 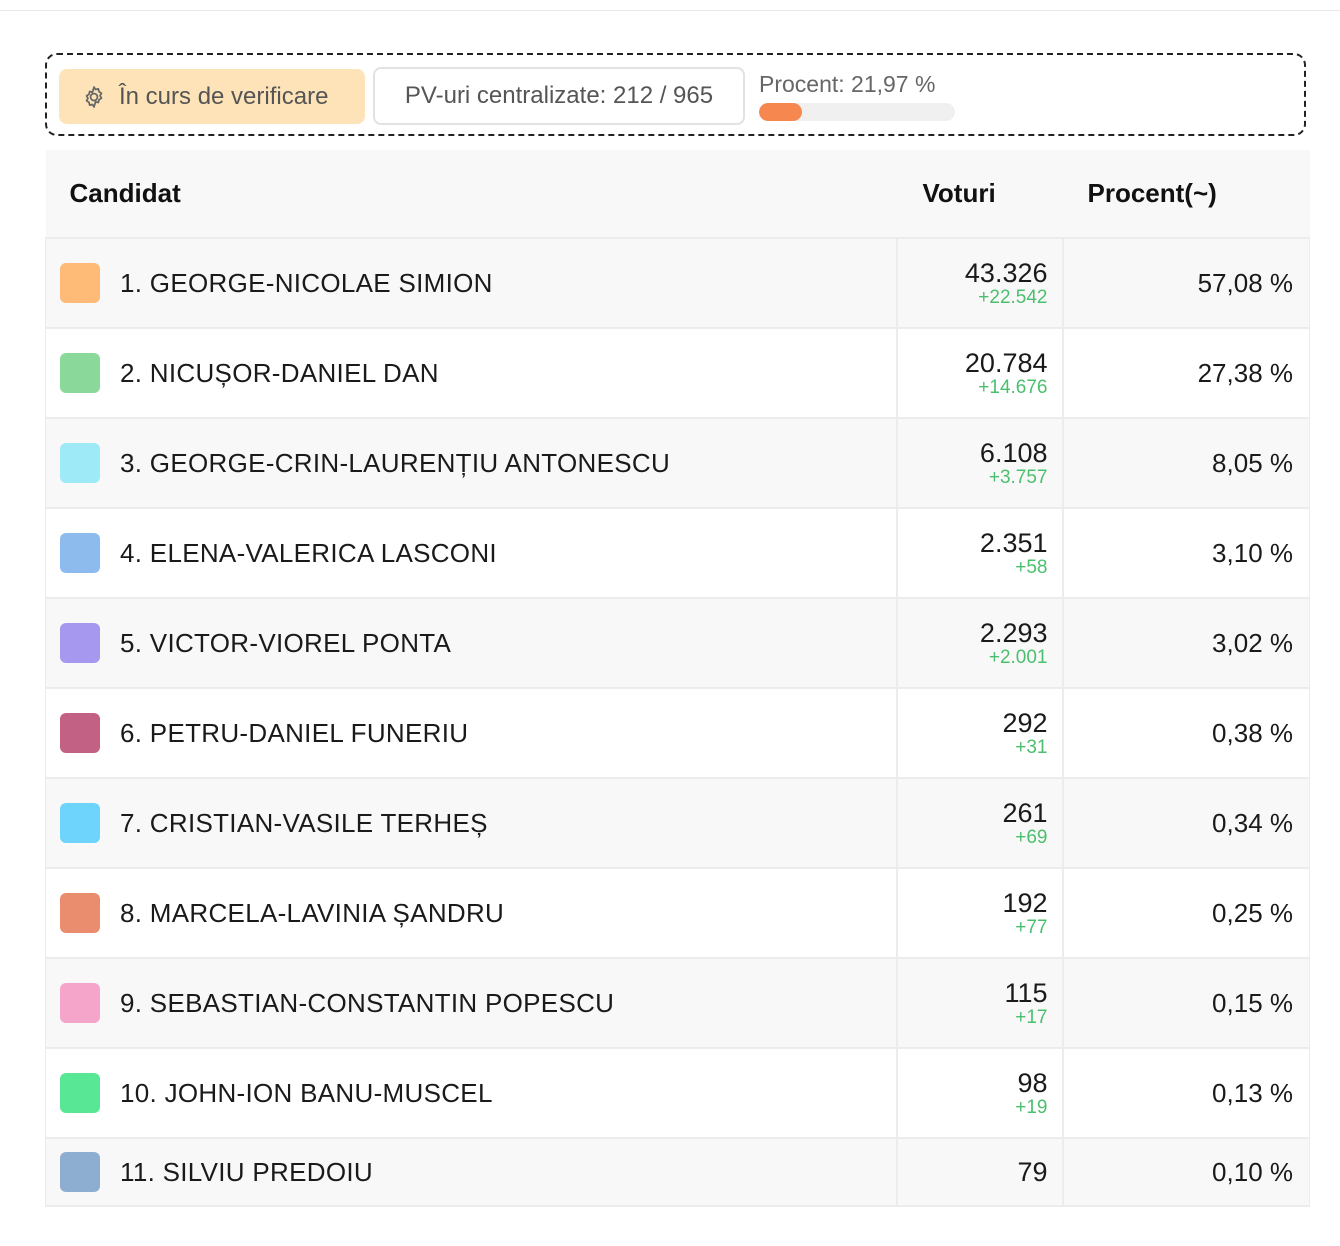 I want to click on candidate: 10. JOHN-ION BANU-MUSCEL, so click(x=471, y=1093).